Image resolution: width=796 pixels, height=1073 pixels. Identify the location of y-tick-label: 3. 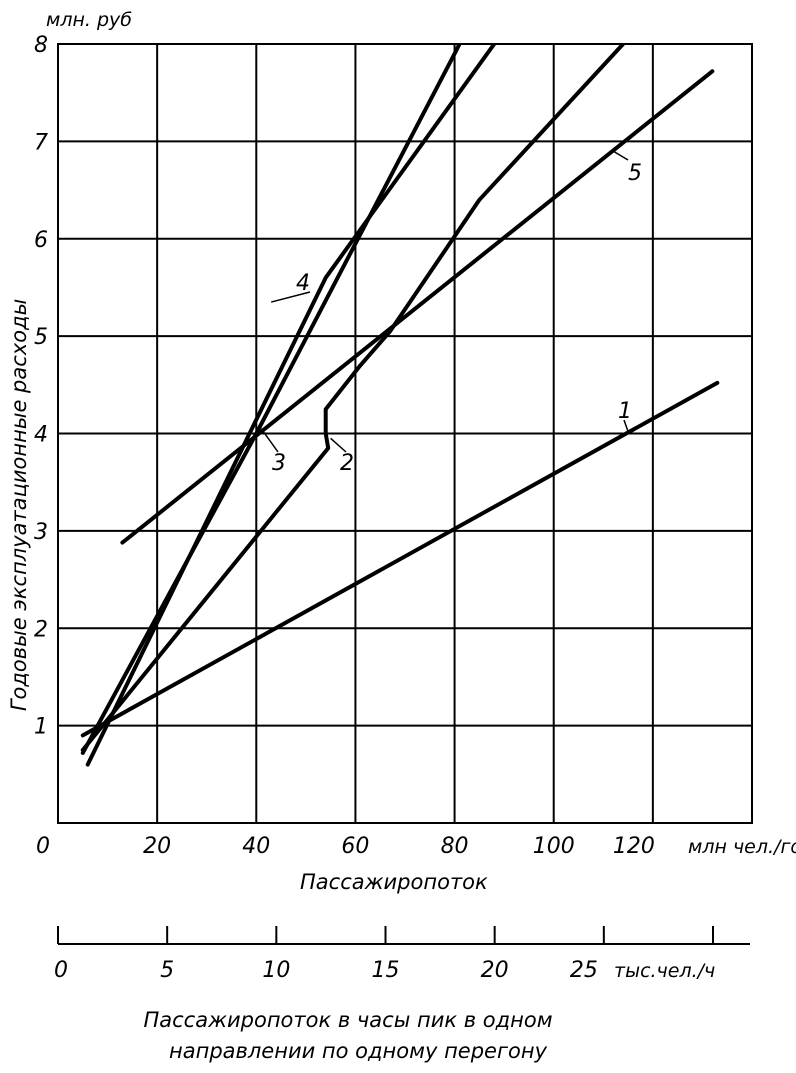
(41, 532).